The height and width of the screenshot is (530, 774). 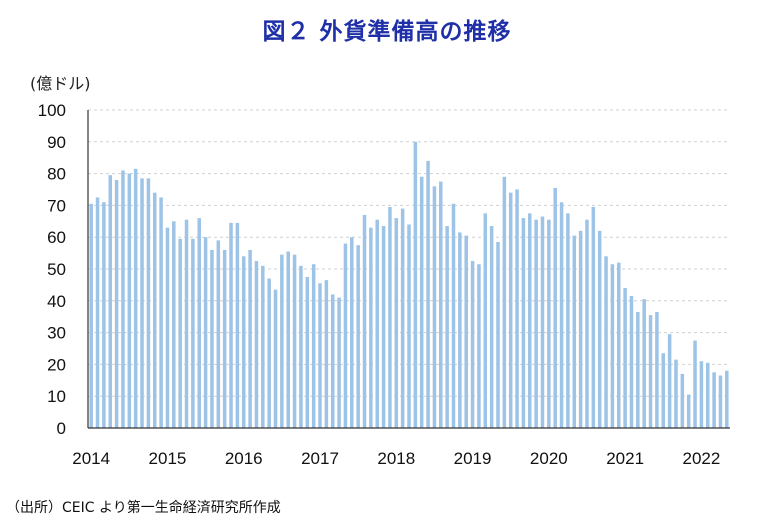 What do you see at coordinates (61, 428) in the screenshot?
I see `y-tick-label: 0` at bounding box center [61, 428].